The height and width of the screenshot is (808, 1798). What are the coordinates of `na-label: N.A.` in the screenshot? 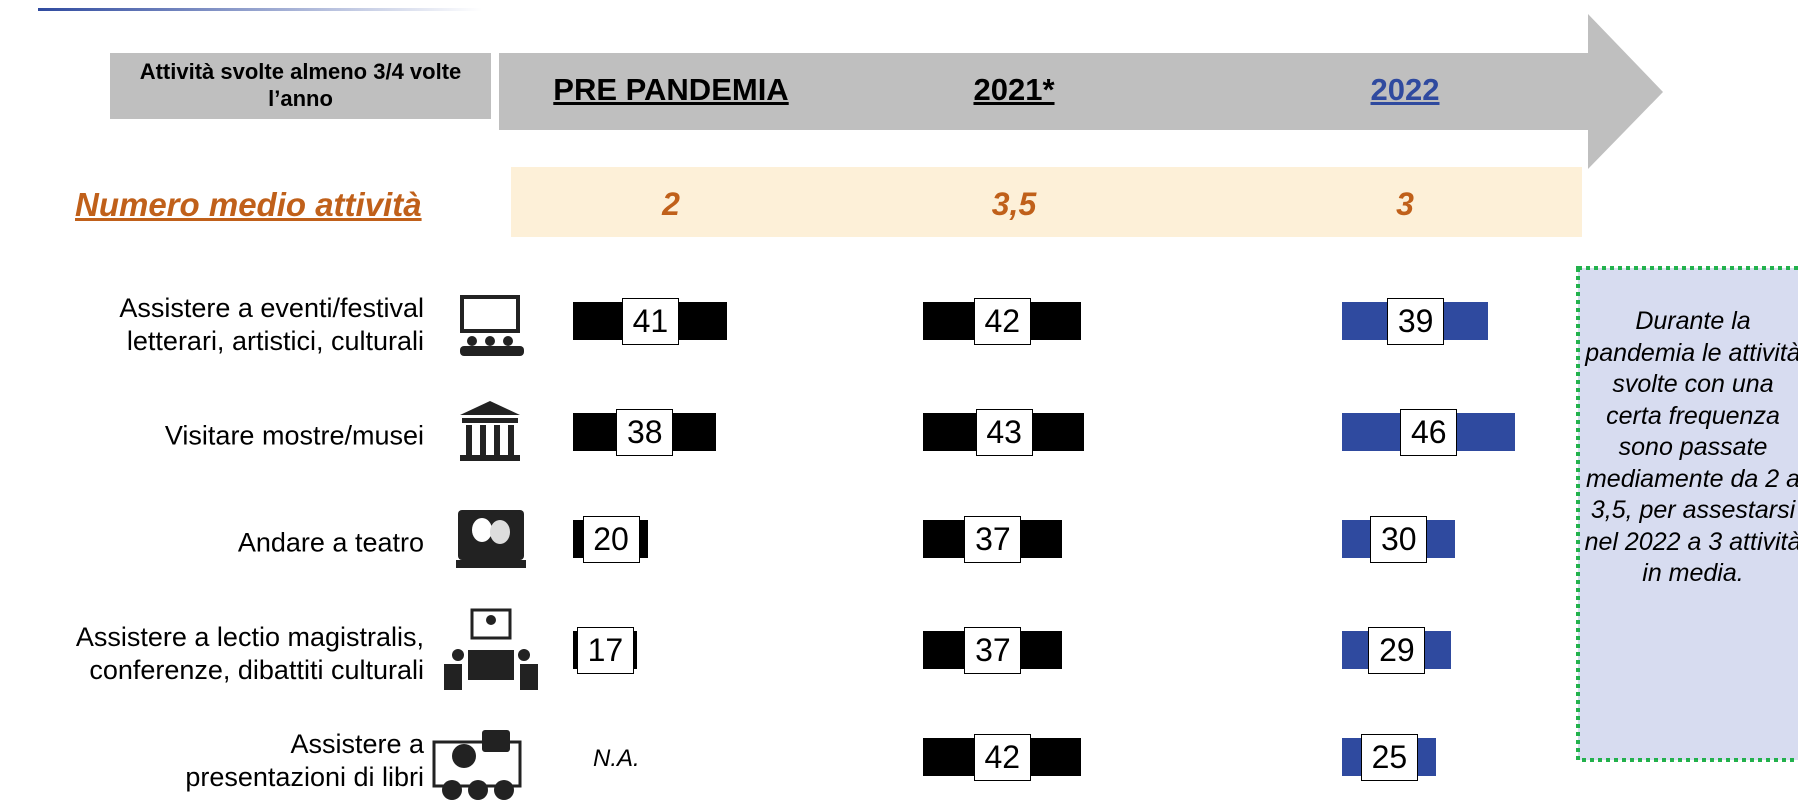 It's located at (616, 758).